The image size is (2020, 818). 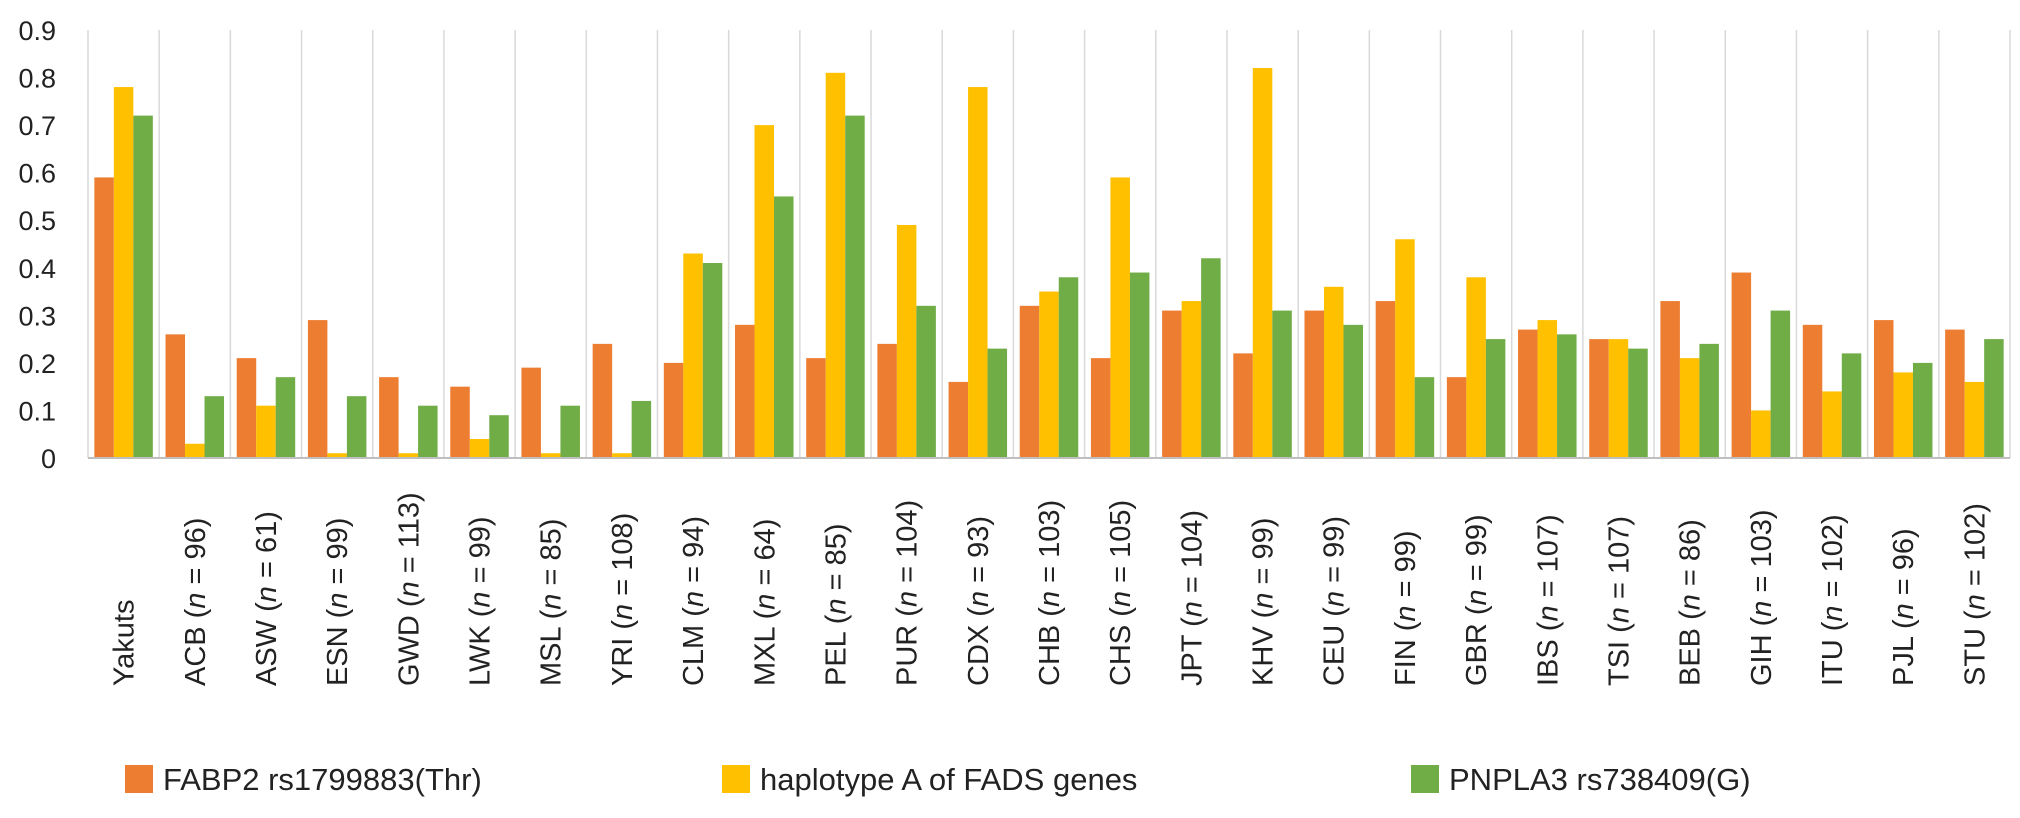 What do you see at coordinates (37, 316) in the screenshot?
I see `y-tick-label: 0.3` at bounding box center [37, 316].